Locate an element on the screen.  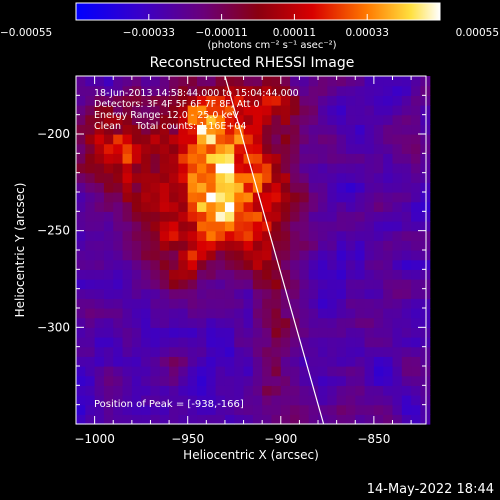
footer-timestamp: 14-May-2022 18:44 is located at coordinates (430, 489).